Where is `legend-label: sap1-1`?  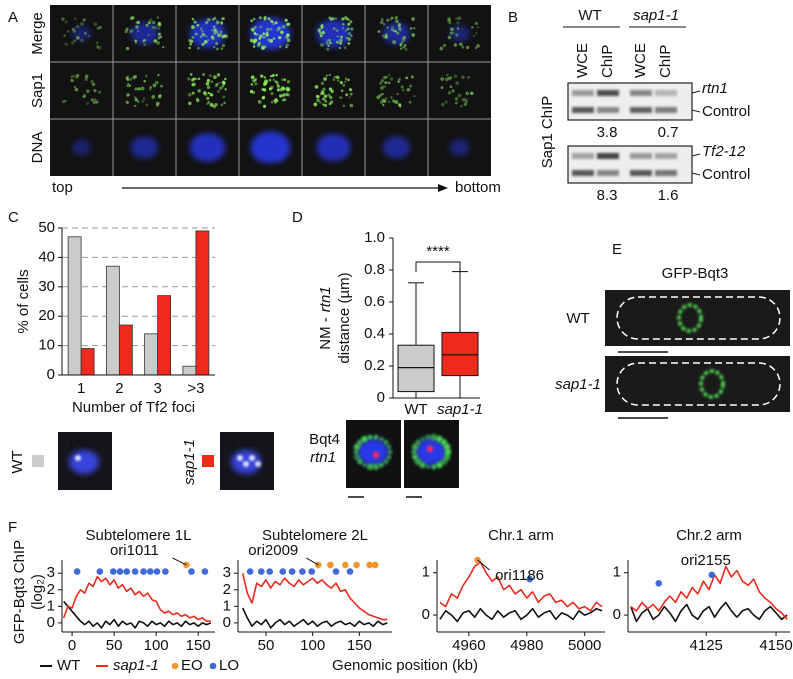
legend-label: sap1-1 is located at coordinates (136, 665).